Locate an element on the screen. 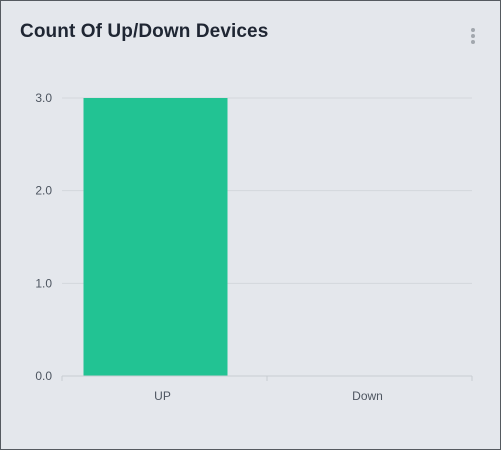 The width and height of the screenshot is (501, 450). card-title: Count Of Up/Down Devices is located at coordinates (144, 31).